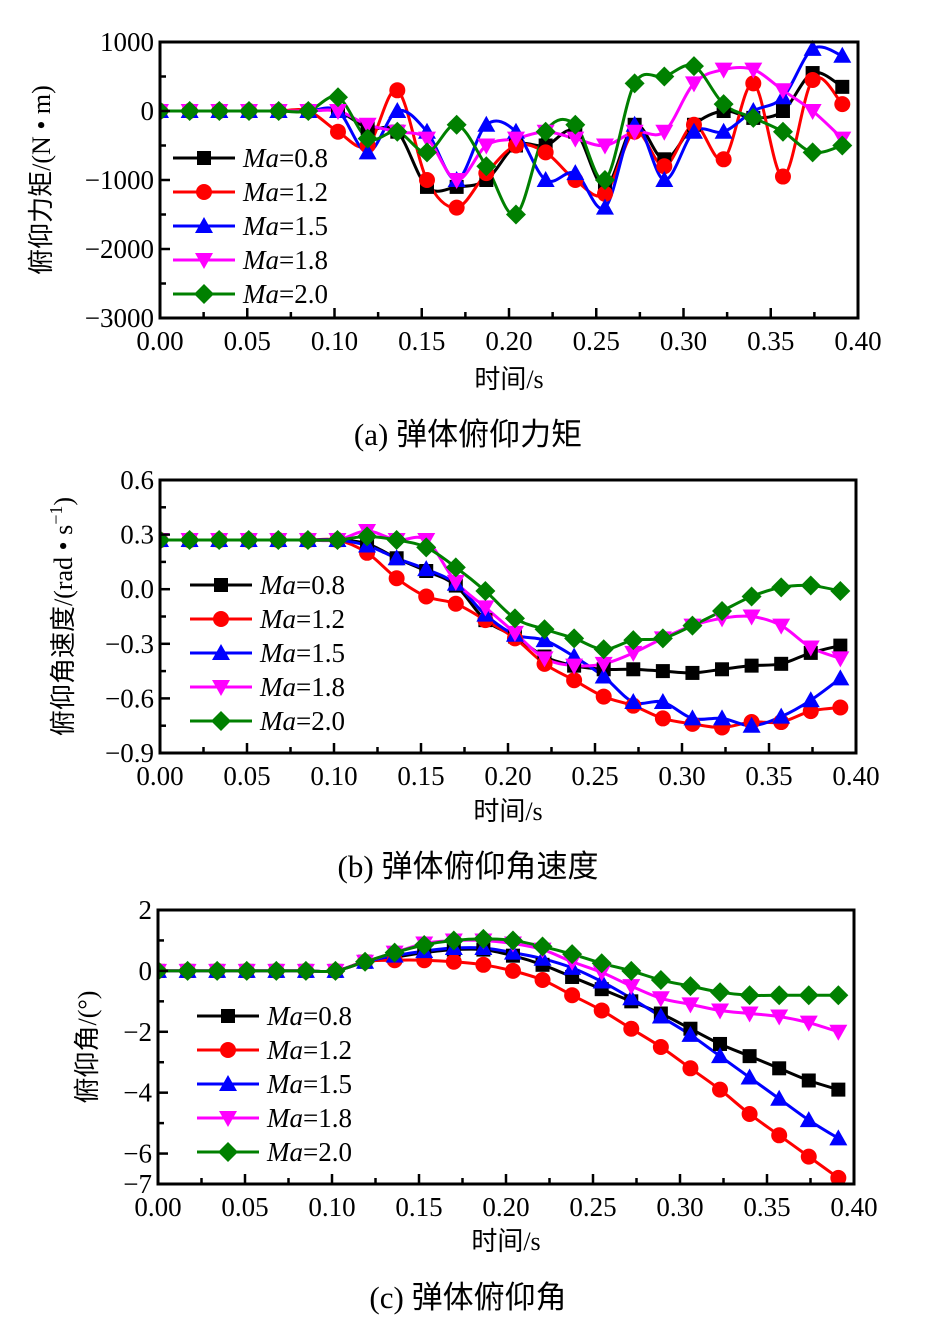 The image size is (936, 1334). What do you see at coordinates (285, 158) in the screenshot?
I see `legend-label-a-0: Ma=0.8` at bounding box center [285, 158].